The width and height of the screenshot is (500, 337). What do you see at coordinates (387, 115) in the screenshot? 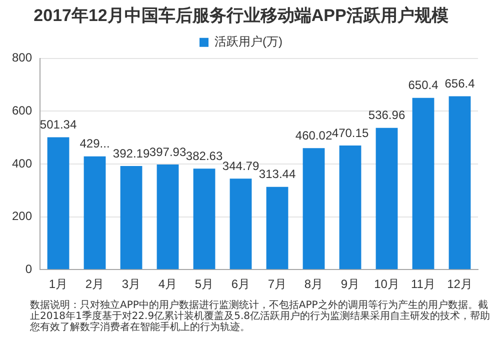
I see `data-label: 536.96` at bounding box center [387, 115].